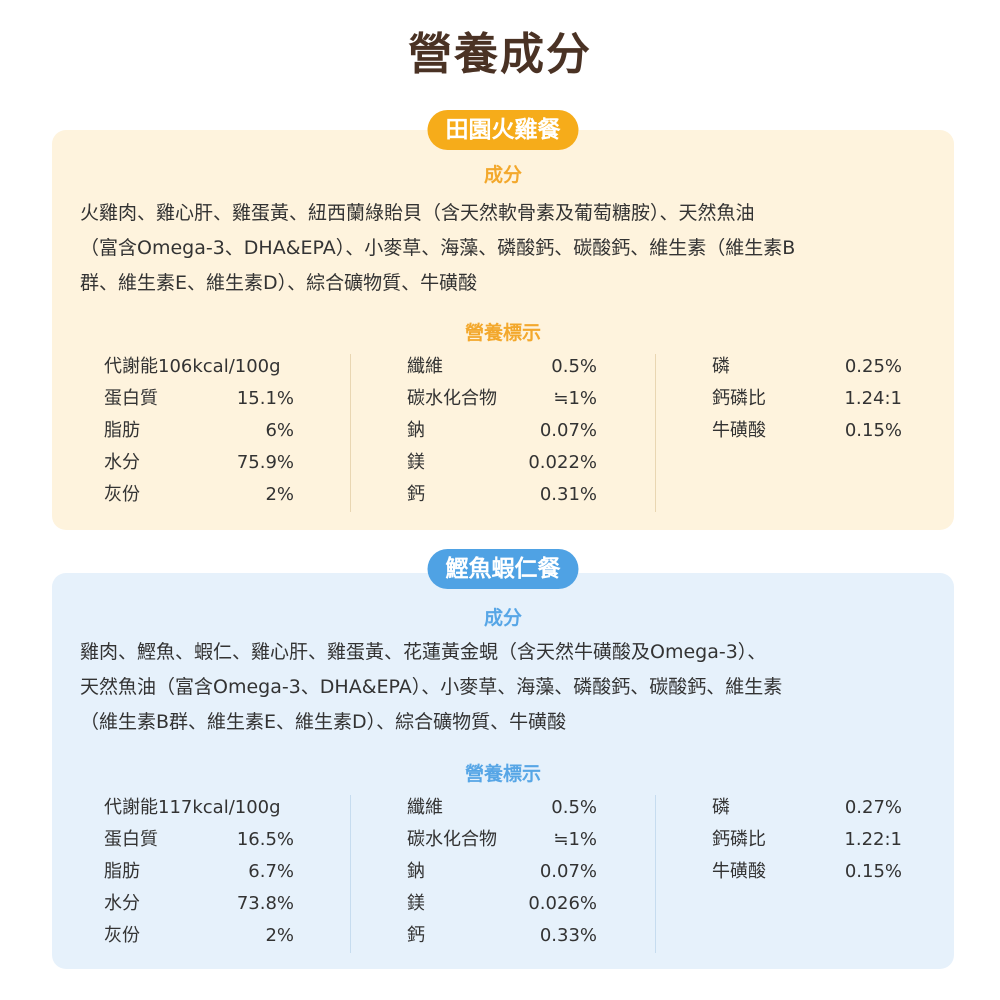  I want to click on nutrition-row: 脂肪 6%, so click(199, 431).